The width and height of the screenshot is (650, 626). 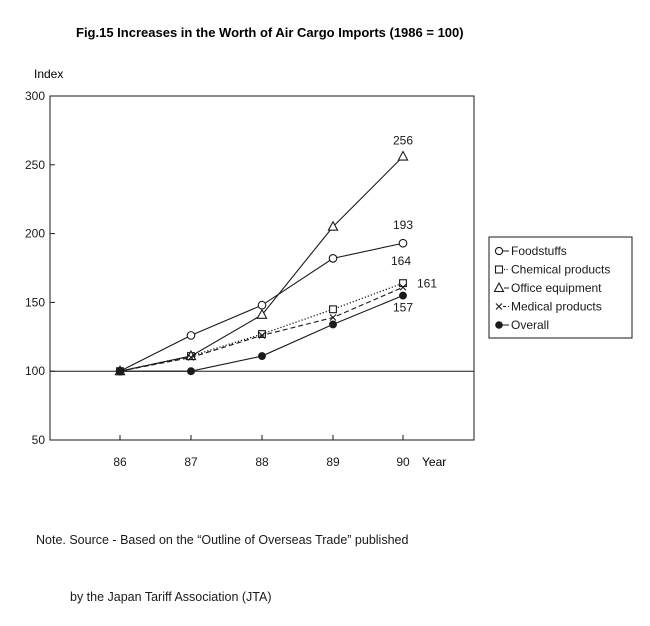 I want to click on legend-item-foodstuffs: Foodstuffs, so click(x=530, y=251).